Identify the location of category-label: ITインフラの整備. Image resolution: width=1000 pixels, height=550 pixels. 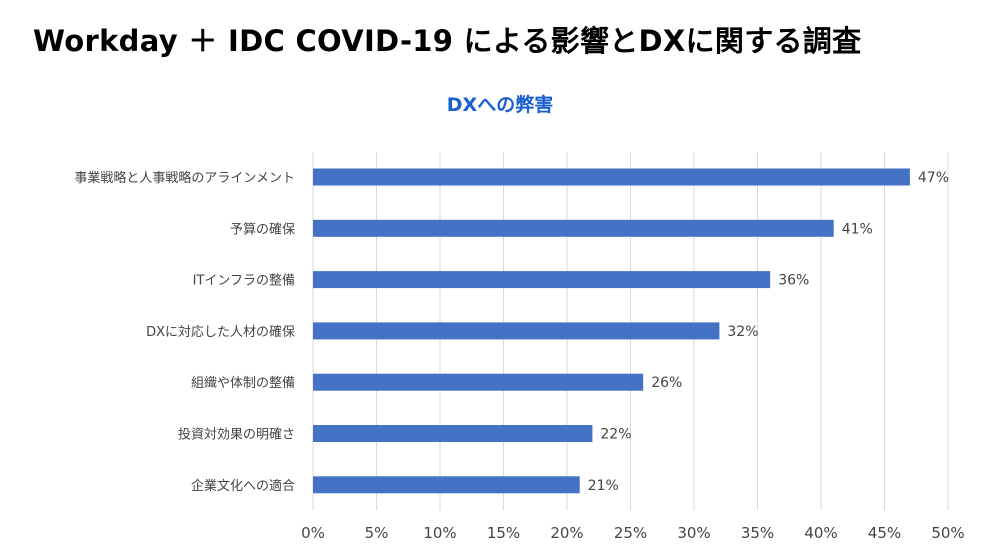
(244, 281).